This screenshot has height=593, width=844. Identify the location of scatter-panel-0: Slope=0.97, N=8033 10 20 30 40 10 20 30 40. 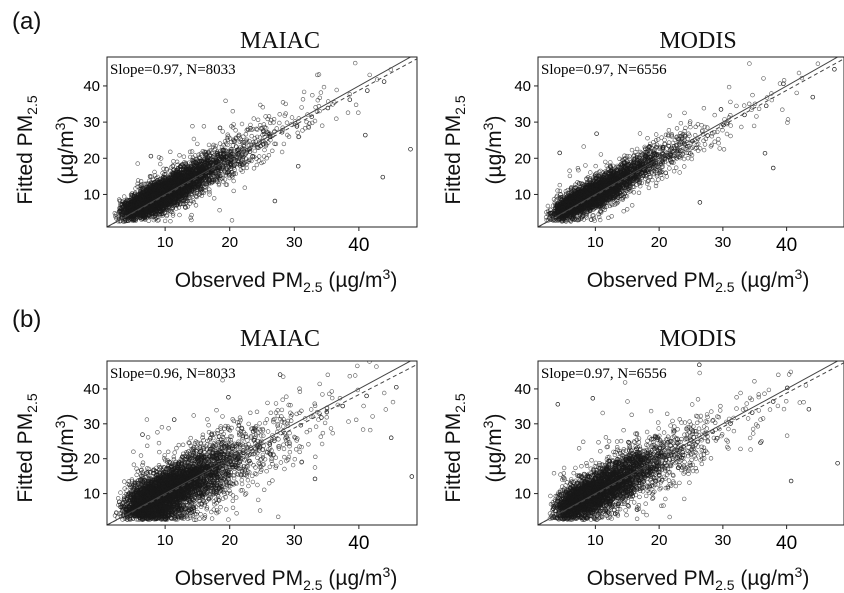
(250, 154).